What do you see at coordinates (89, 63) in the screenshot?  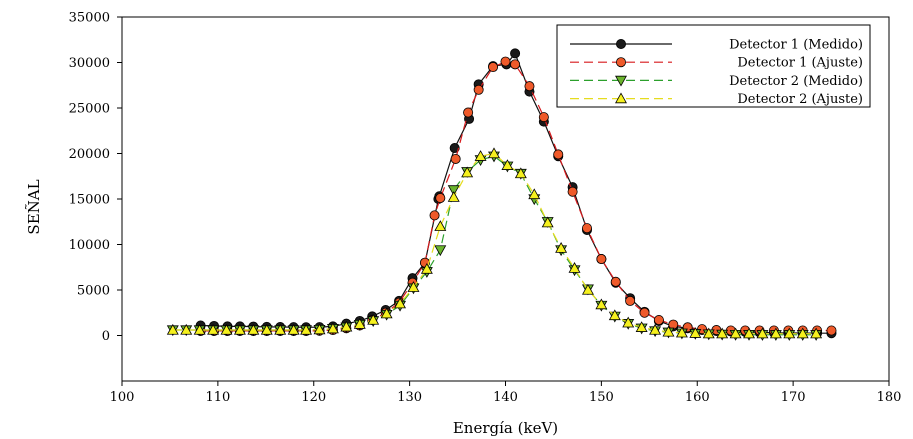 I see `y-tick-label: 30000` at bounding box center [89, 63].